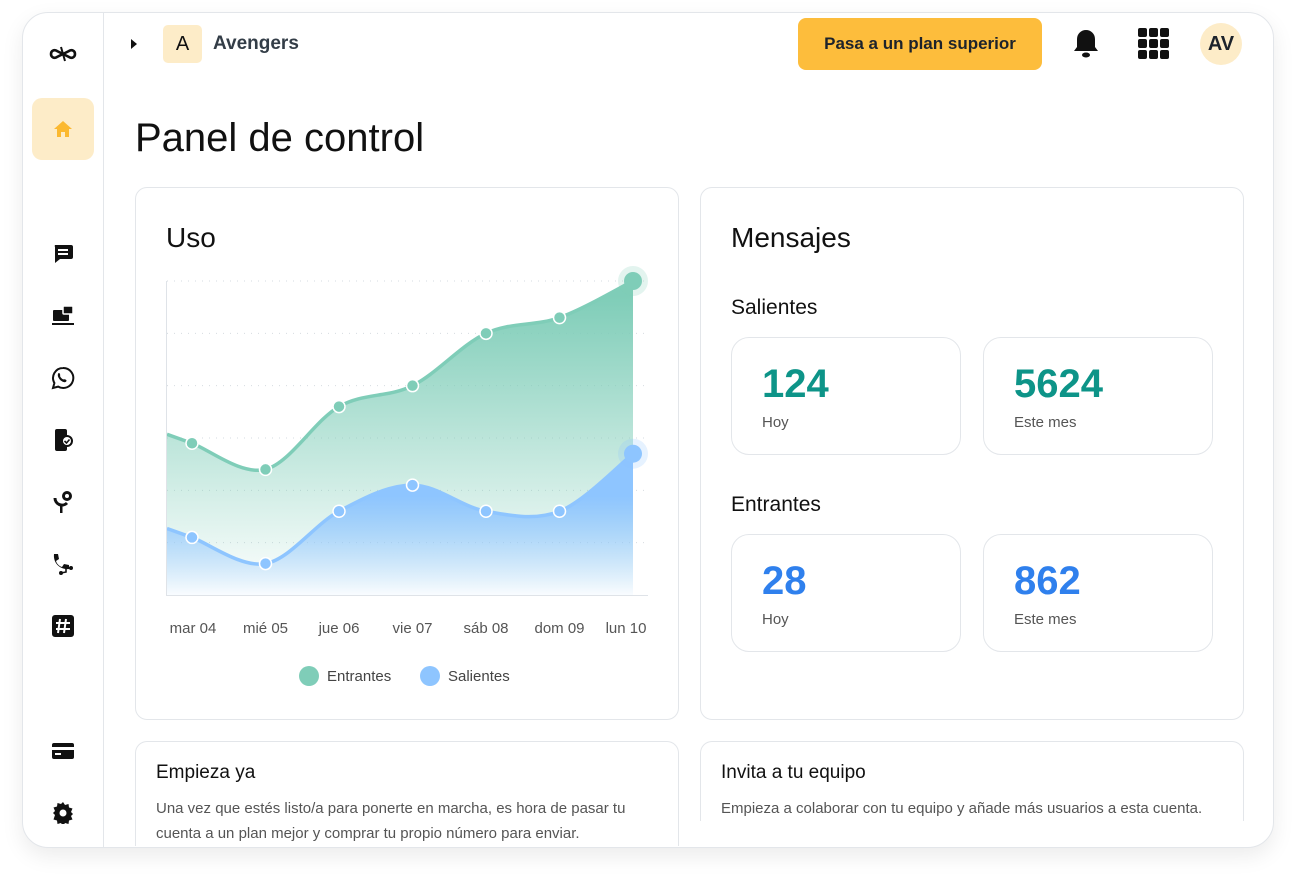  Describe the element at coordinates (134, 46) in the screenshot. I see `expand-sidebar-icon` at that location.